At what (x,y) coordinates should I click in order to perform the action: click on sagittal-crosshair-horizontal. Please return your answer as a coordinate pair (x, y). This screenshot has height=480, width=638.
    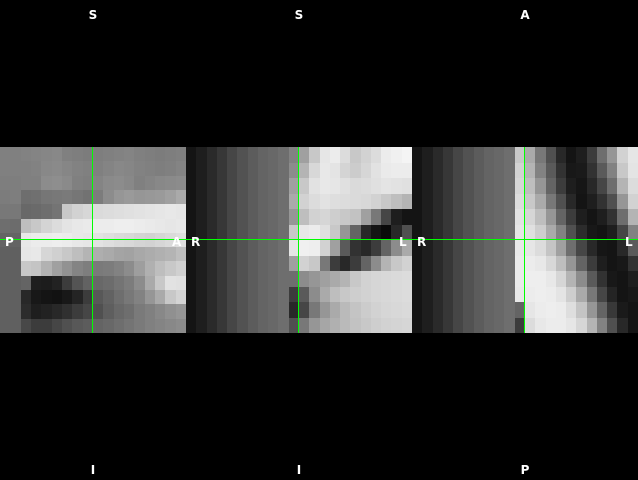
    Looking at the image, I should click on (93, 239).